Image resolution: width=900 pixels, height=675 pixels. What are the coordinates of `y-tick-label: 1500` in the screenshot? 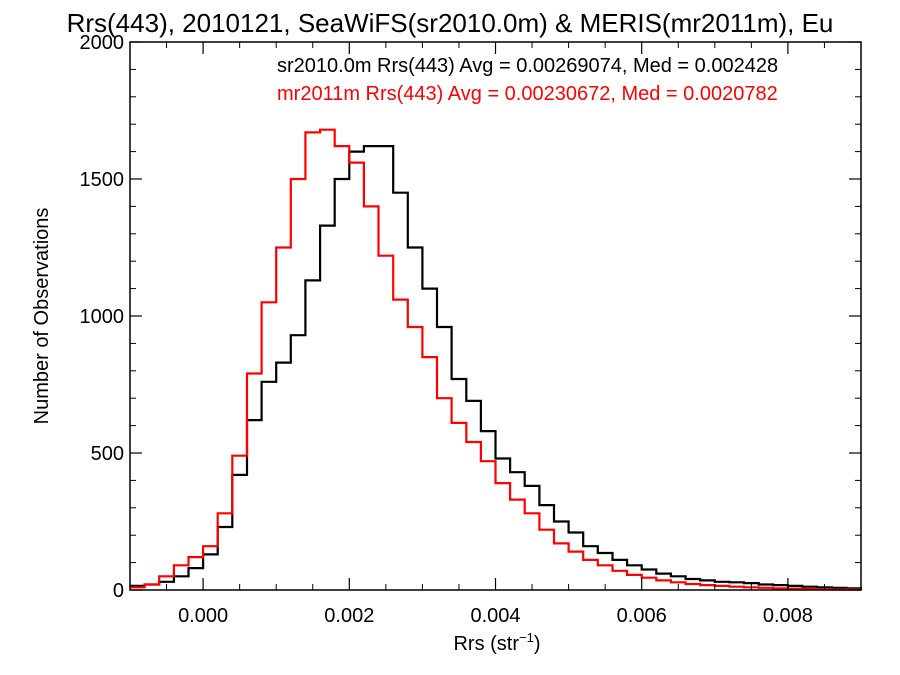 It's located at (102, 180).